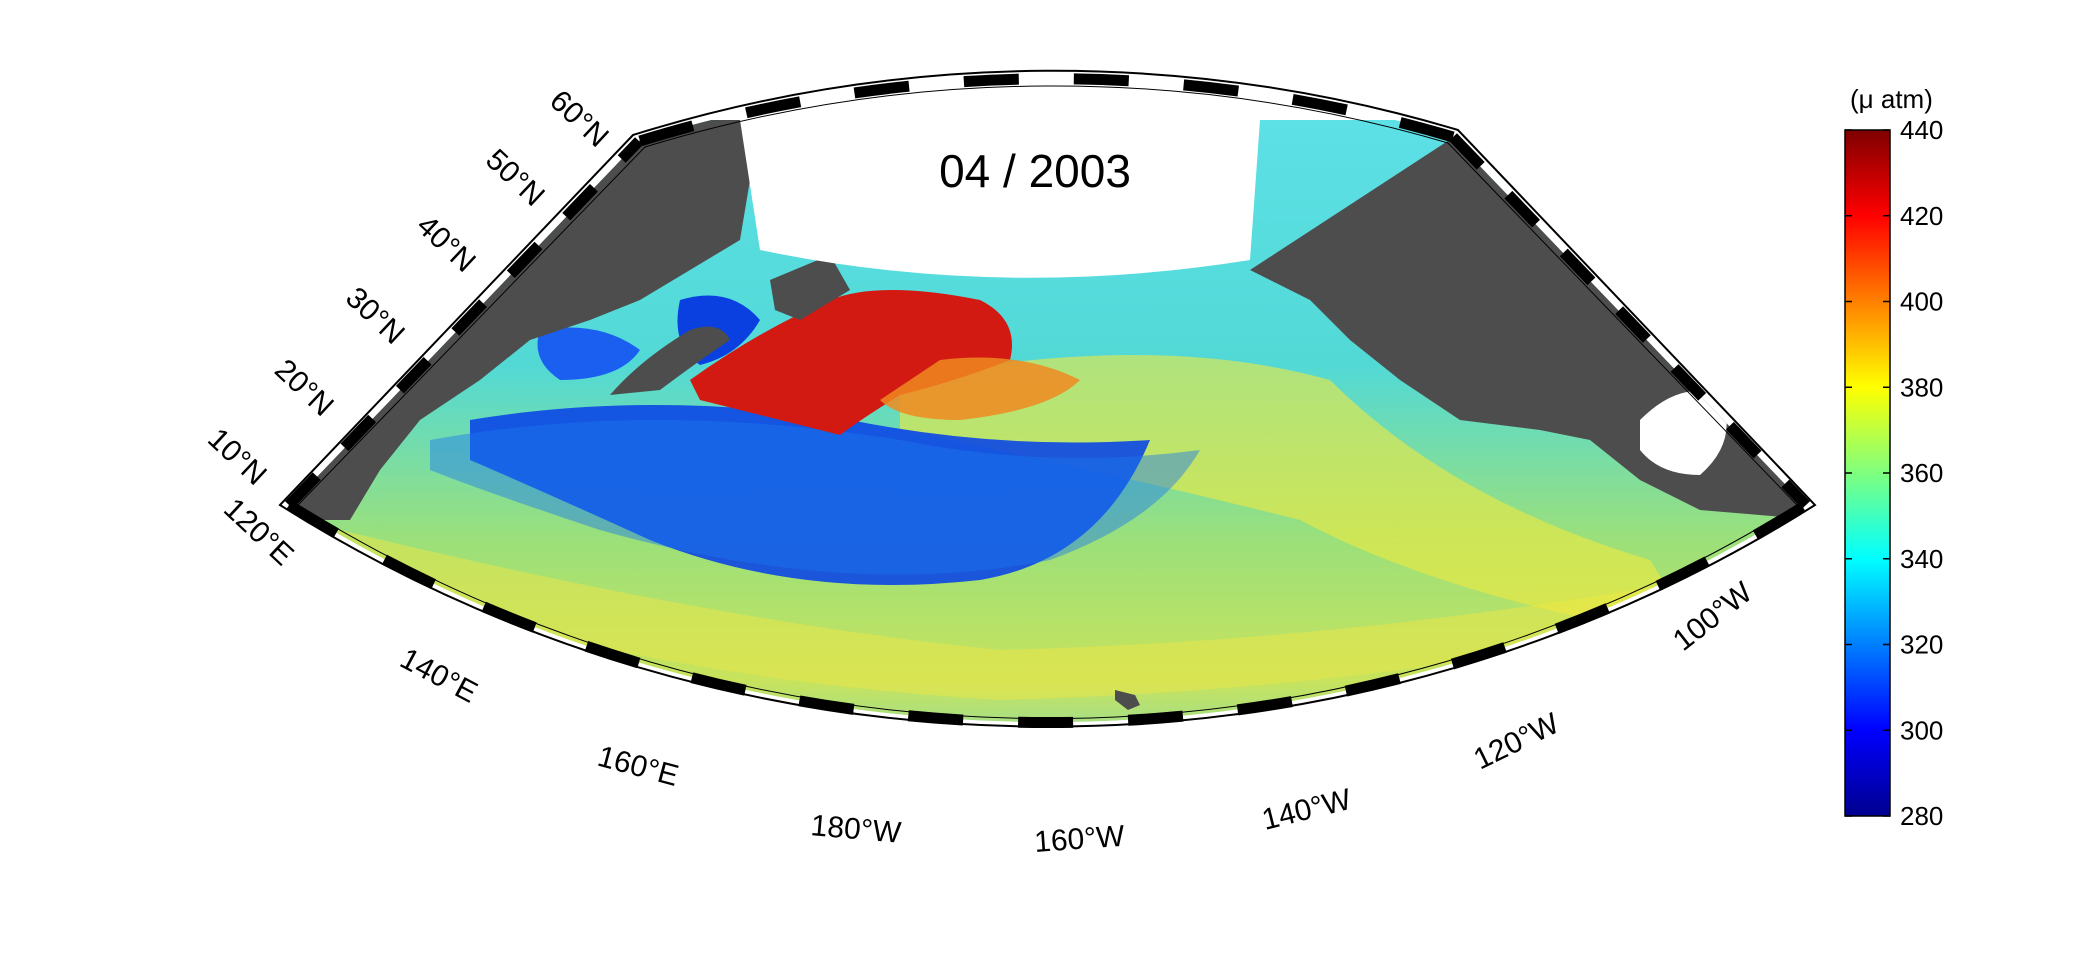 Image resolution: width=2100 pixels, height=975 pixels. I want to click on frame-ticks-right, so click(1629, 321).